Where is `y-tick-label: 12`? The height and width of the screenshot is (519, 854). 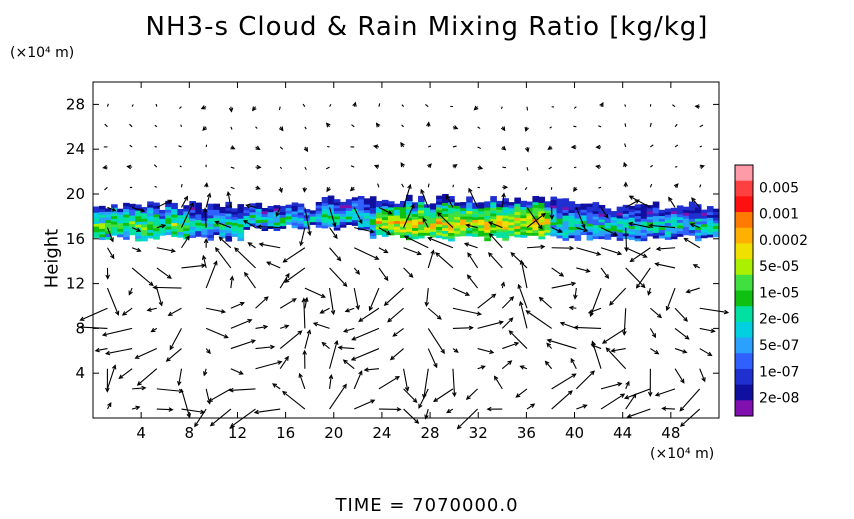
y-tick-label: 12 is located at coordinates (75, 284).